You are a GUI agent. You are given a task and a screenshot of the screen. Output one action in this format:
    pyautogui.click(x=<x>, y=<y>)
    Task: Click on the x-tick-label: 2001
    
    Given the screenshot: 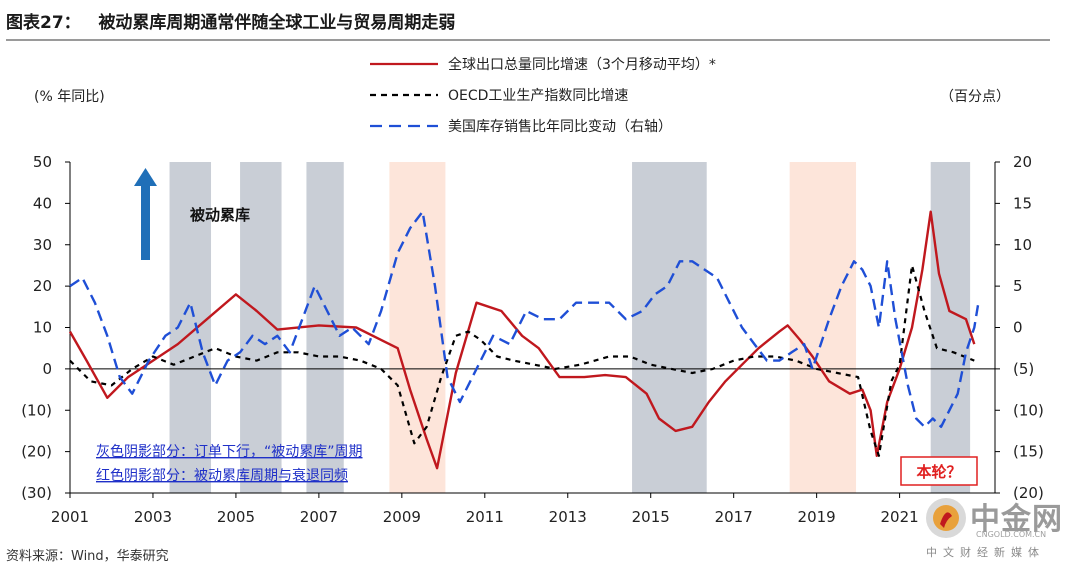 What is the action you would take?
    pyautogui.click(x=70, y=517)
    